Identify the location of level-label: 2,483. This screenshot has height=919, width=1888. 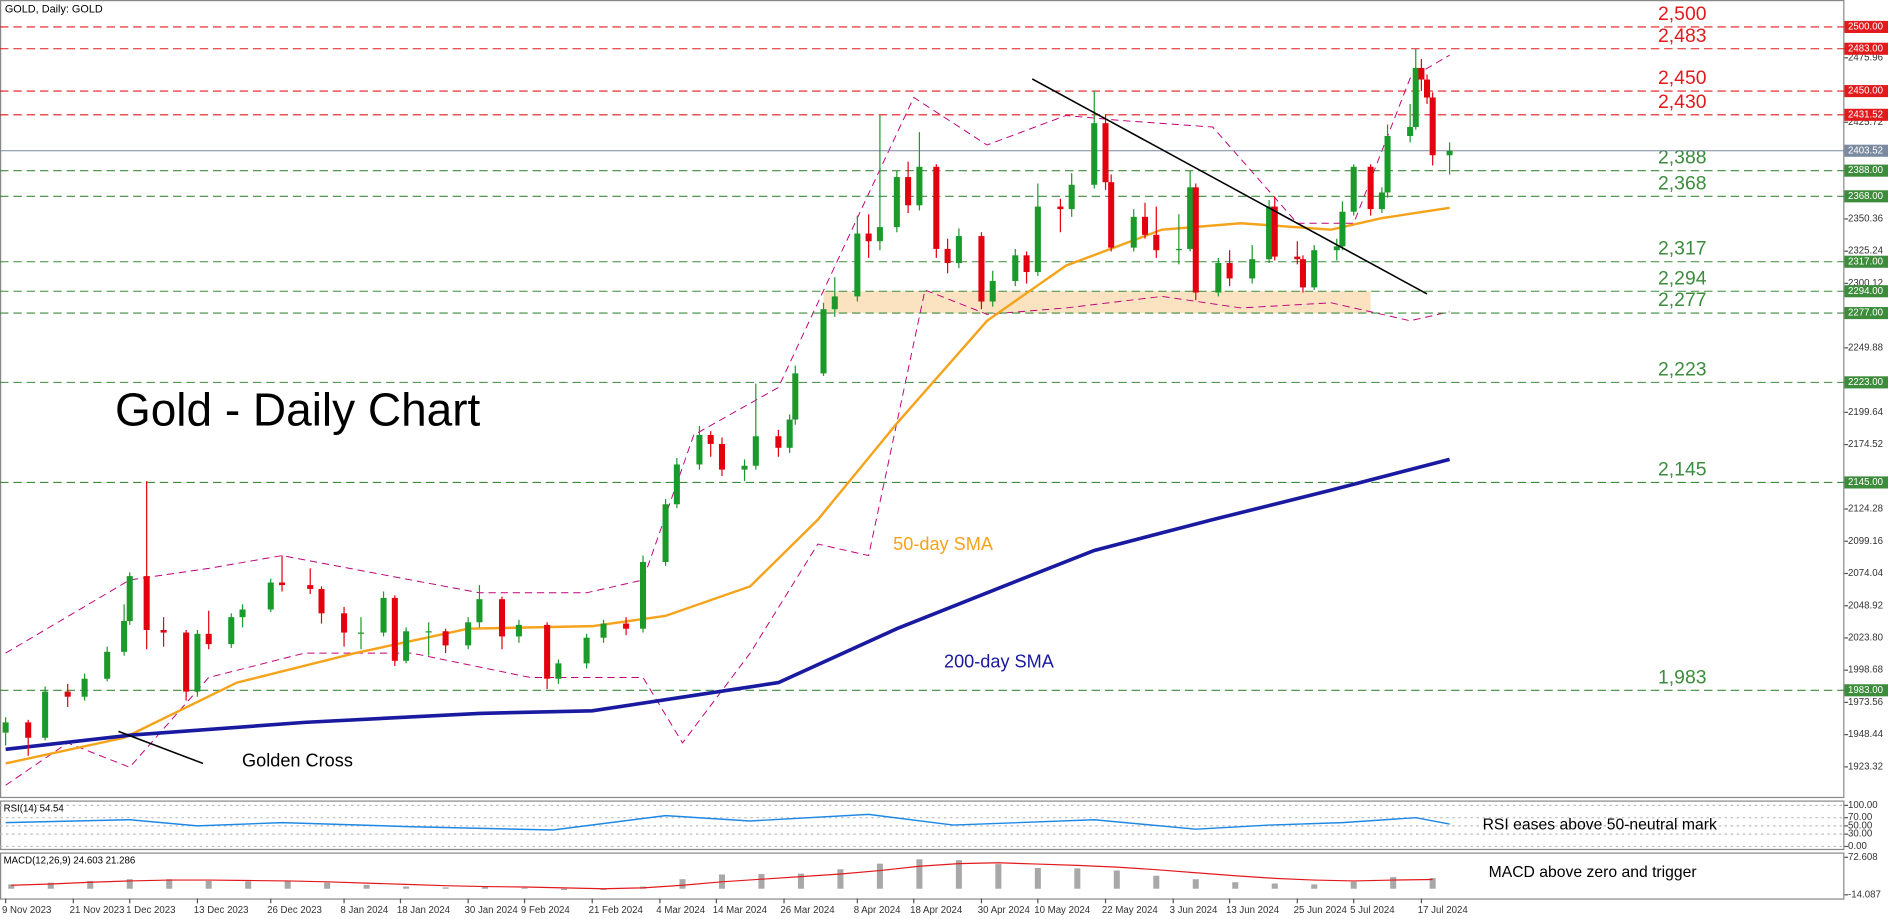
(1682, 36).